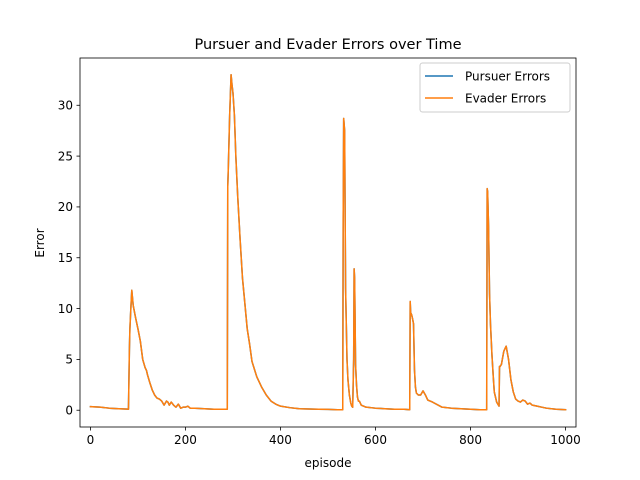  What do you see at coordinates (69, 411) in the screenshot?
I see `y-tick-label: 0` at bounding box center [69, 411].